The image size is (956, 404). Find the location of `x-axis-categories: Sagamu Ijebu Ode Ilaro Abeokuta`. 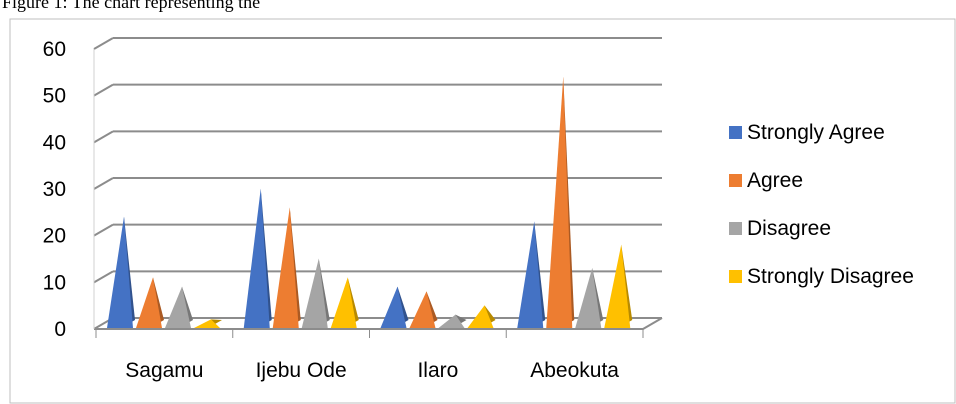

x-axis-categories: Sagamu Ijebu Ode Ilaro Abeokuta is located at coordinates (372, 370).